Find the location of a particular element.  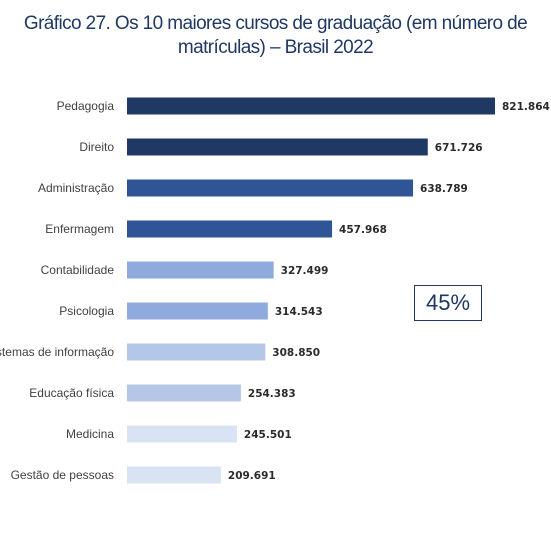

category-label-7: Educação física is located at coordinates (71, 393).